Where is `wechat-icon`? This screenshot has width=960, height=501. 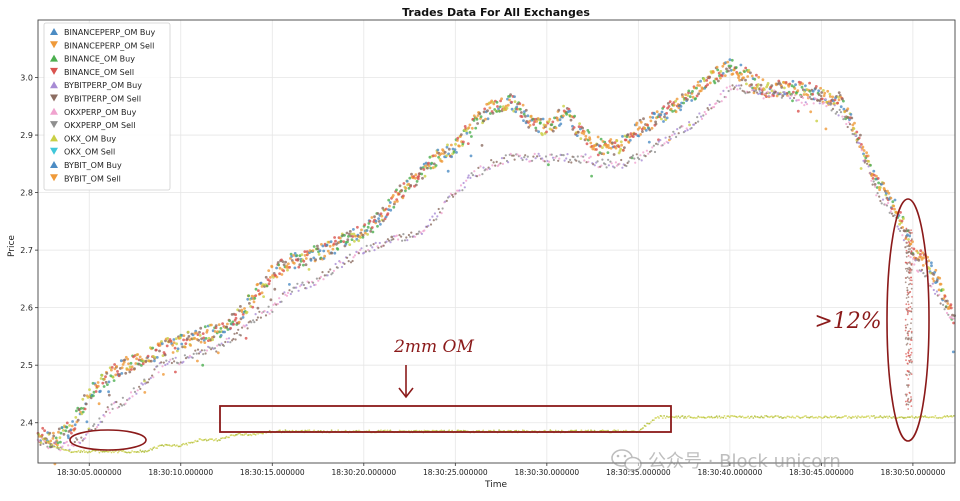
wechat-icon is located at coordinates (626, 460).